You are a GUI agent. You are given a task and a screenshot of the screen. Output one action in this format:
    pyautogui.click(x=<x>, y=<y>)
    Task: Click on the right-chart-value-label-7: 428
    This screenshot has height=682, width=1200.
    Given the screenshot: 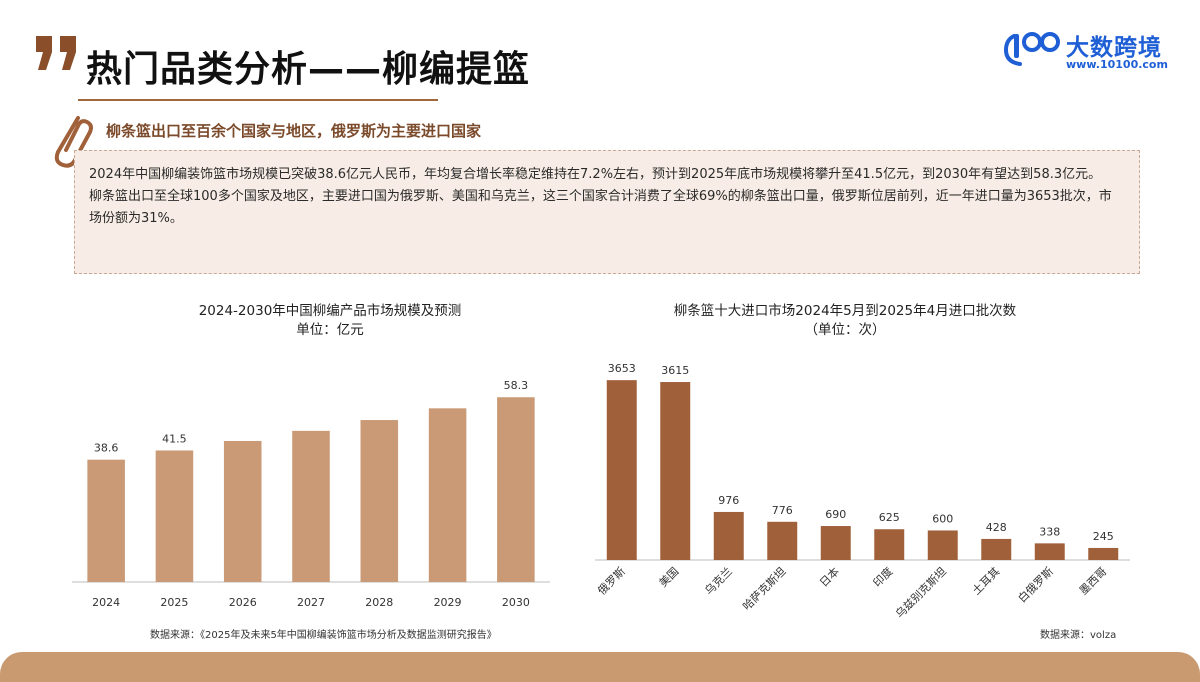 What is the action you would take?
    pyautogui.click(x=996, y=527)
    